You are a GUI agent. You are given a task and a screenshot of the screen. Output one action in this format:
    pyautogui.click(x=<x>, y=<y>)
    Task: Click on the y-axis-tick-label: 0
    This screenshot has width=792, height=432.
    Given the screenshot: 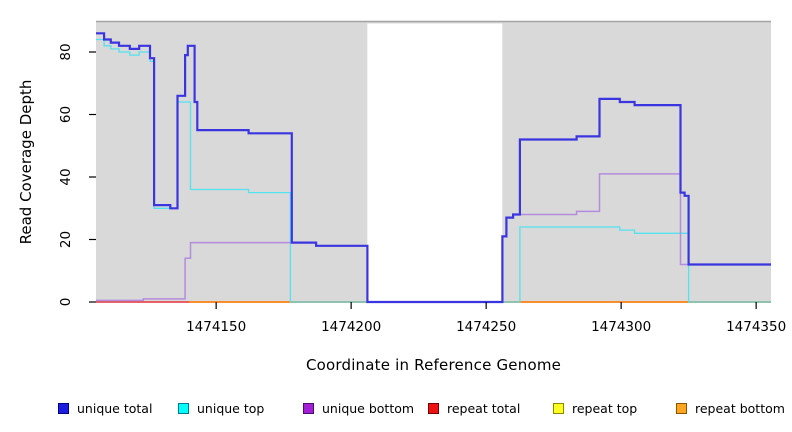 What is the action you would take?
    pyautogui.click(x=66, y=302)
    